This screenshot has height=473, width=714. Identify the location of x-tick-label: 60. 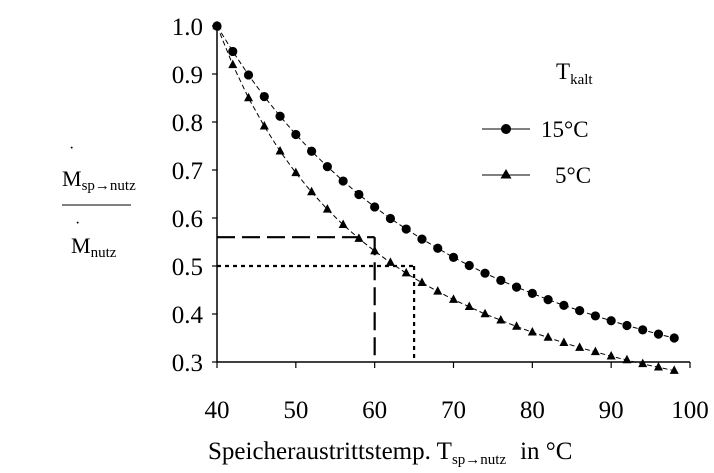
(374, 410).